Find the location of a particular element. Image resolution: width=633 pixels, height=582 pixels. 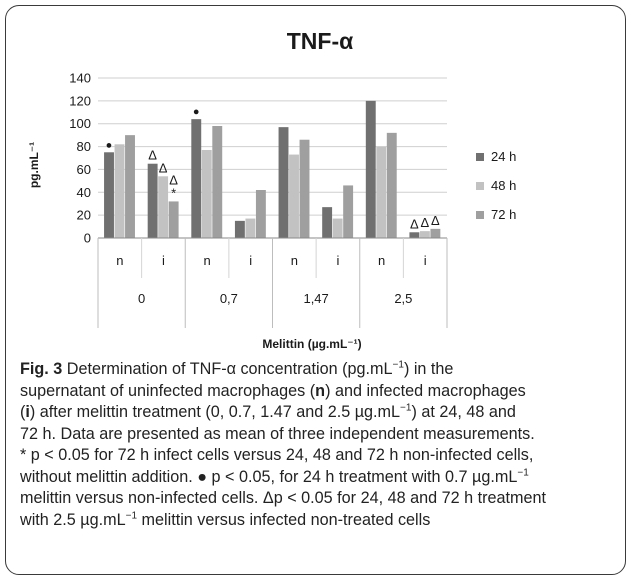

y-axis-label: pg.mL⁻¹ is located at coordinates (34, 165).